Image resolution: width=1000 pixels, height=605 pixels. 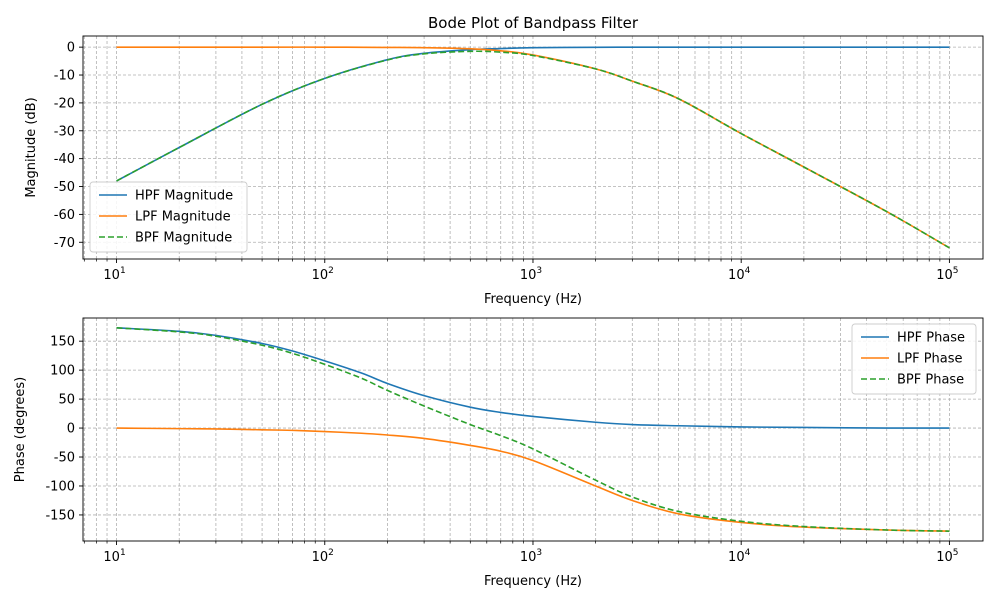 I want to click on magnitude-xaxis-label: Frequency (Hz), so click(x=533, y=299).